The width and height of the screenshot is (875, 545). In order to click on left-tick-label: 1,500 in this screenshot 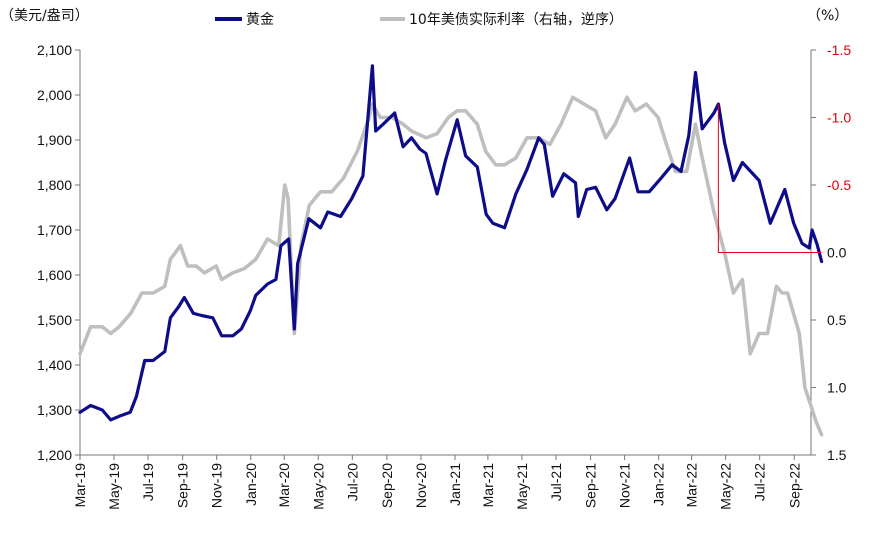, I will do `click(54, 320)`.